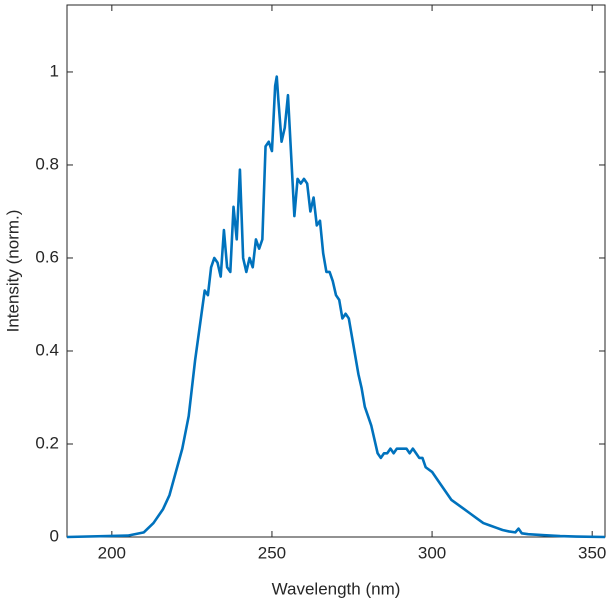 This screenshot has width=613, height=604. Describe the element at coordinates (47, 163) in the screenshot. I see `y-tick-label: 0.8` at that location.